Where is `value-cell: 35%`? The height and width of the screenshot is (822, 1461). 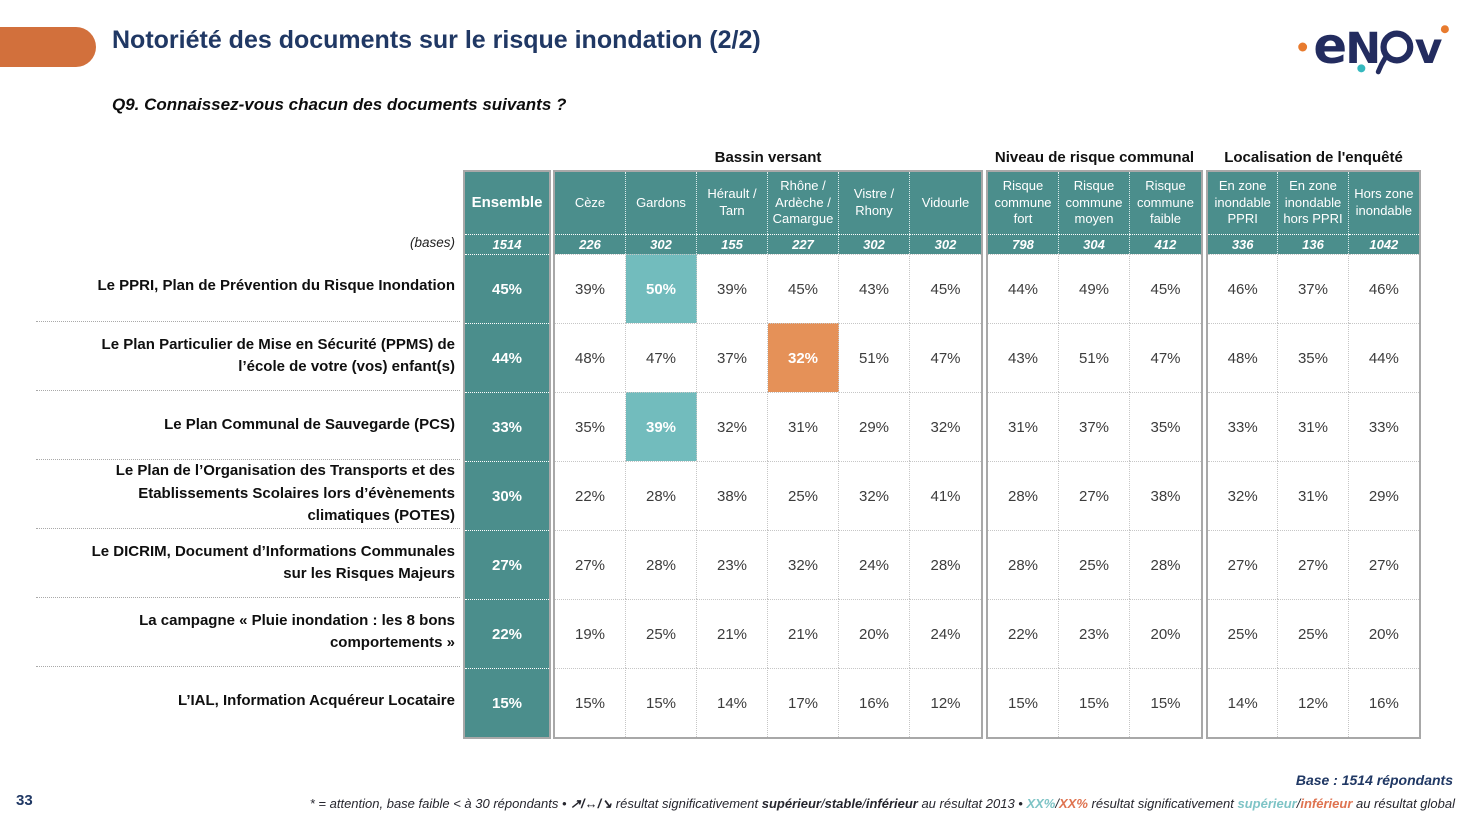
value-cell: 35% is located at coordinates (1313, 357).